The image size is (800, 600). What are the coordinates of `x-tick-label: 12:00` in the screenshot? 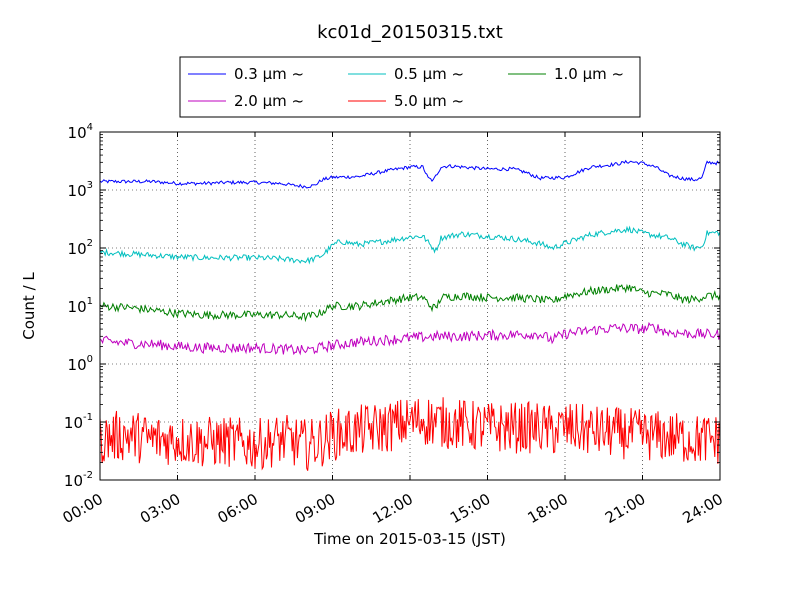 It's located at (393, 508).